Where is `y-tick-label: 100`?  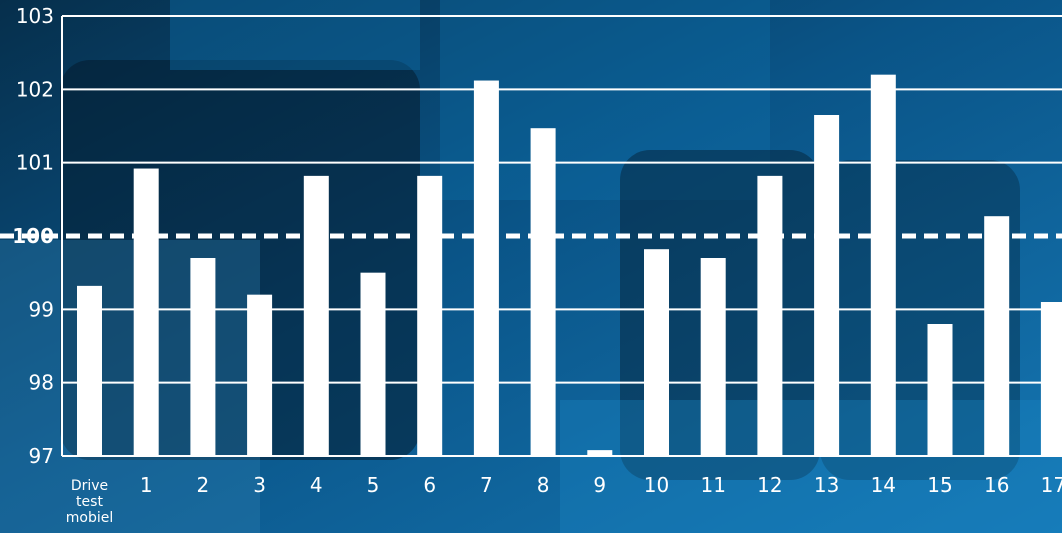
y-tick-label: 100 is located at coordinates (33, 236).